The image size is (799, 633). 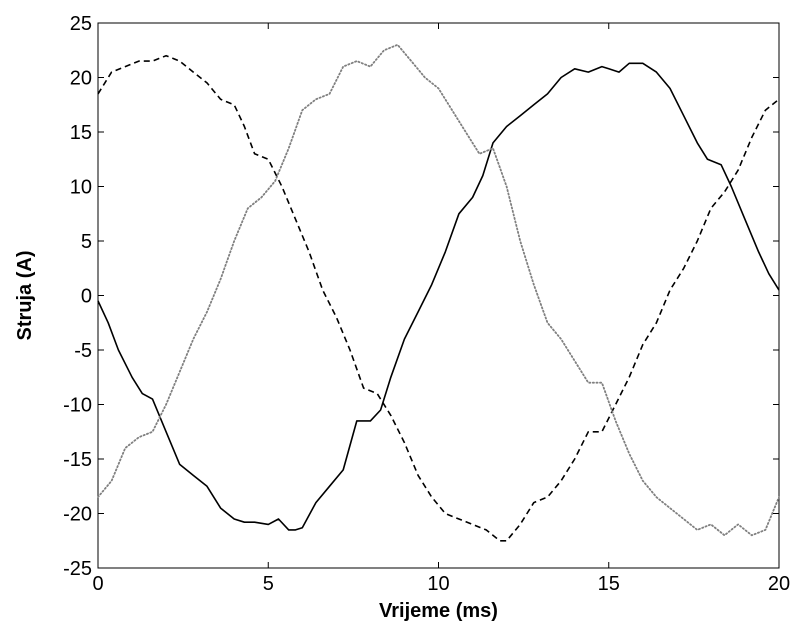 I want to click on y-tick-label: 25, so click(x=81, y=24).